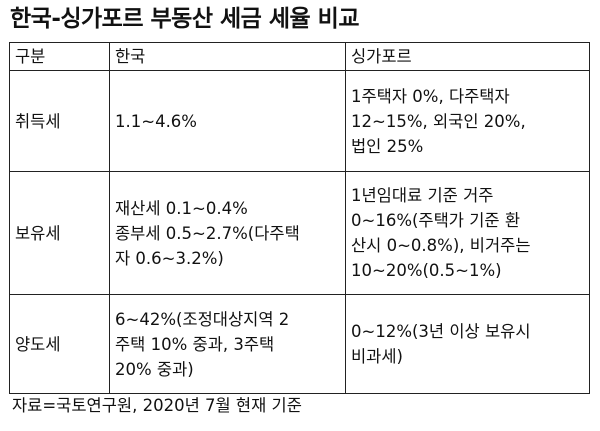  Describe the element at coordinates (59, 121) in the screenshot. I see `row-category: 취득세` at that location.